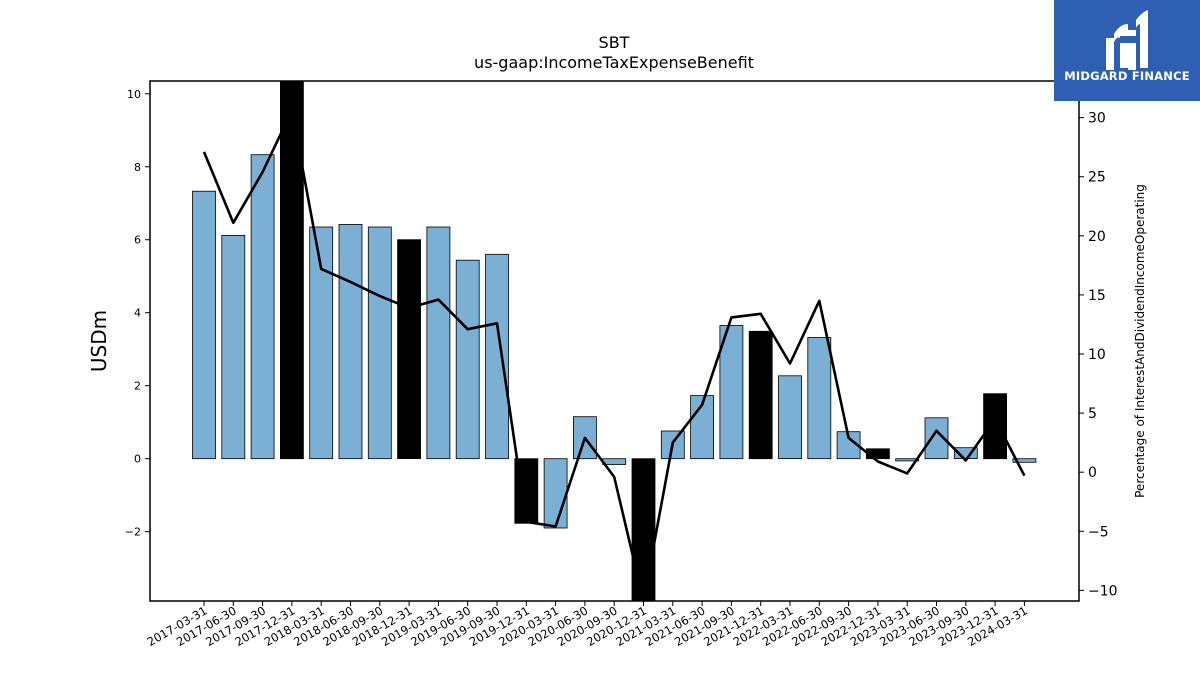 This screenshot has height=675, width=1200. Describe the element at coordinates (1097, 178) in the screenshot. I see `right-tick-label: 25` at that location.